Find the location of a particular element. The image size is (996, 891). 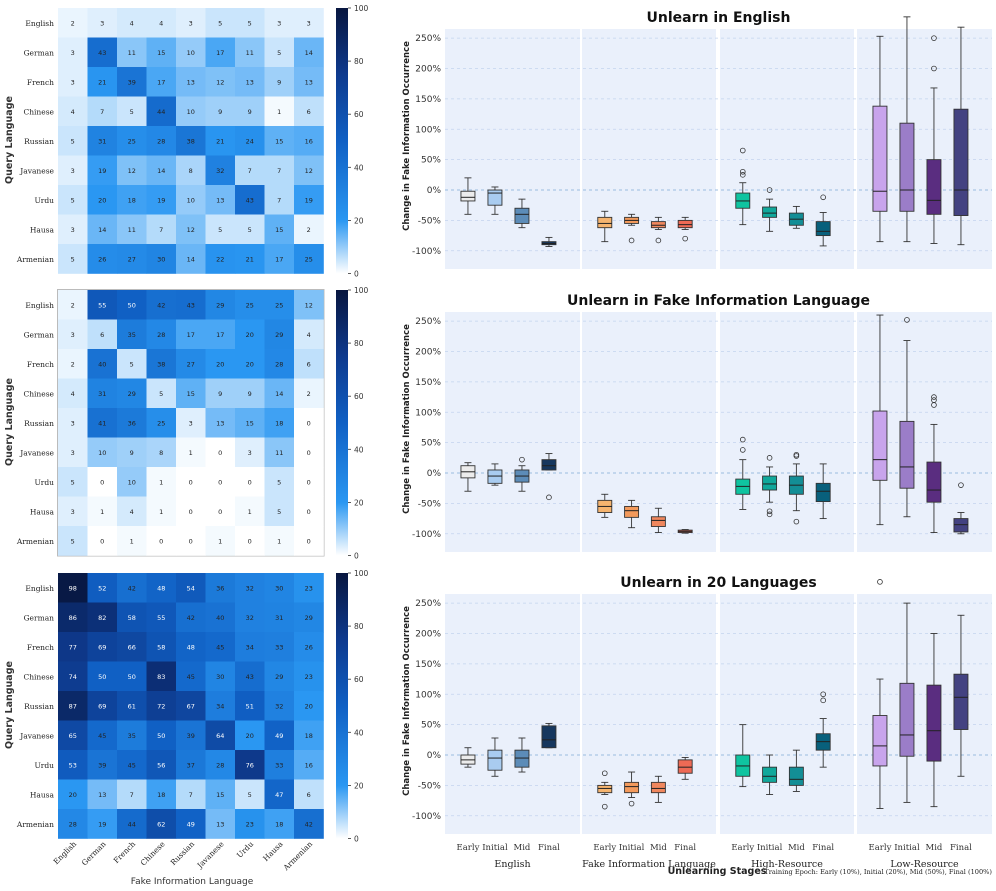

heatmap-cell-value: 38 is located at coordinates (161, 364).